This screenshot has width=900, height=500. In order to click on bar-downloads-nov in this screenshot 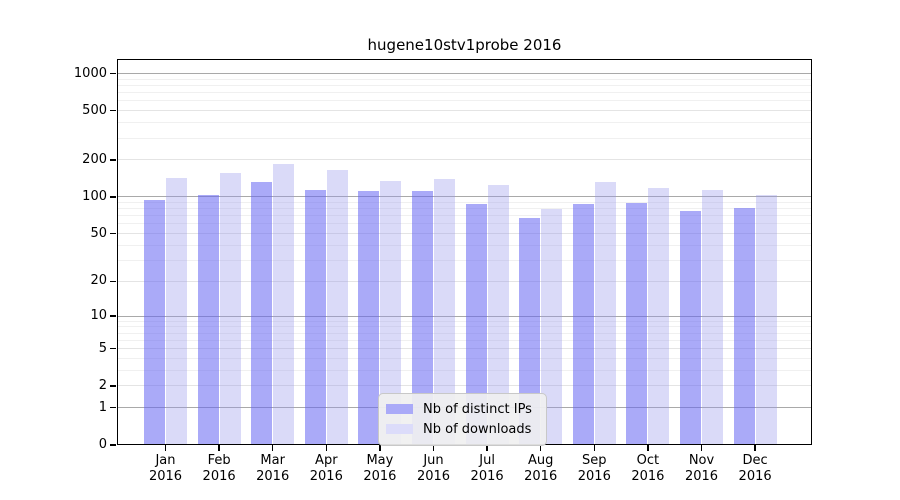, I will do `click(712, 317)`.